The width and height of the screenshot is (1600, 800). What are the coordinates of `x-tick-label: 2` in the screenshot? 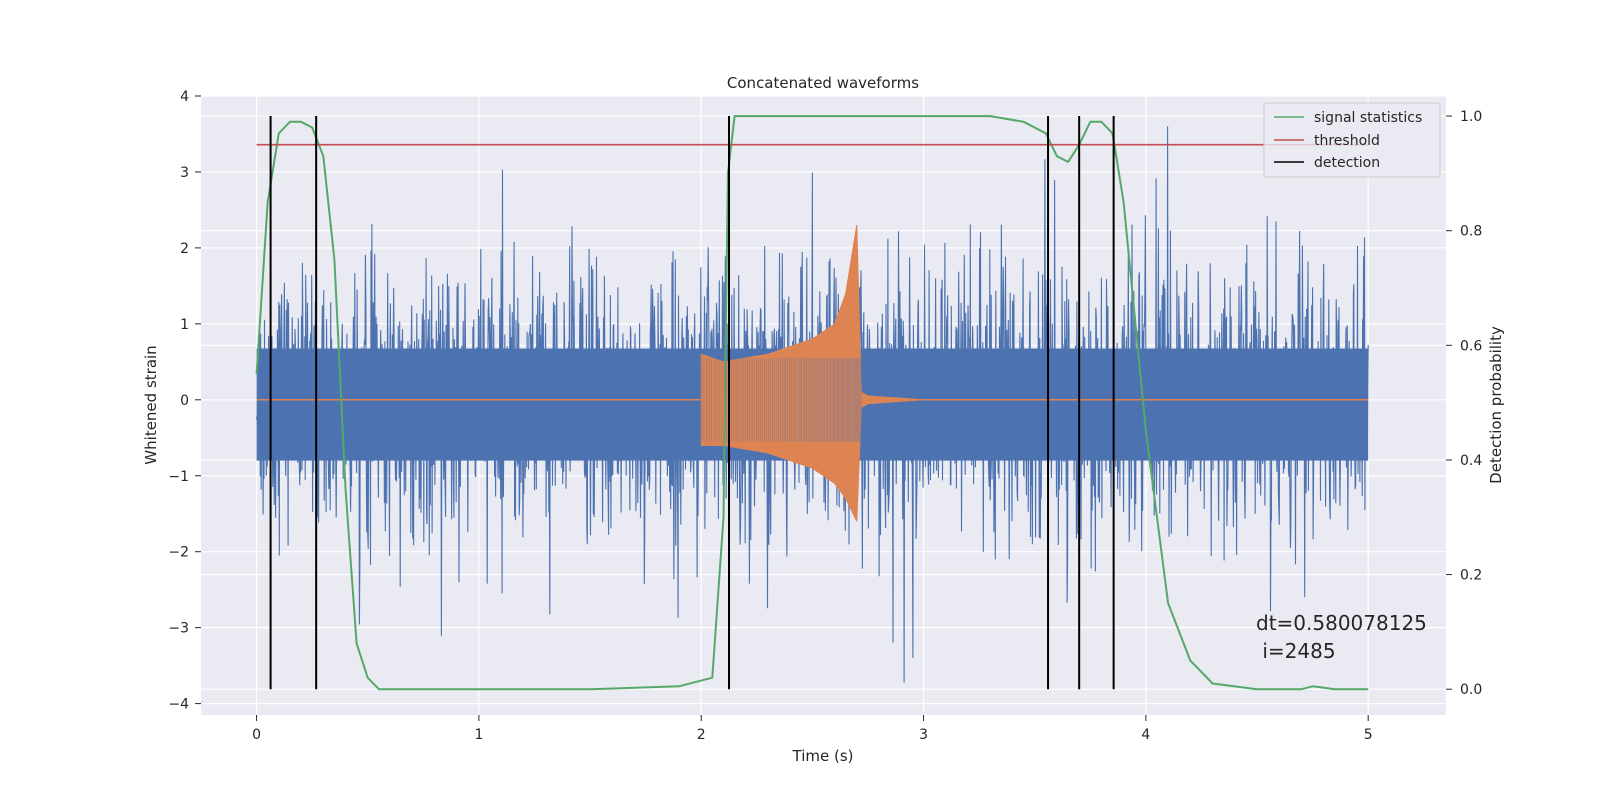 It's located at (701, 735).